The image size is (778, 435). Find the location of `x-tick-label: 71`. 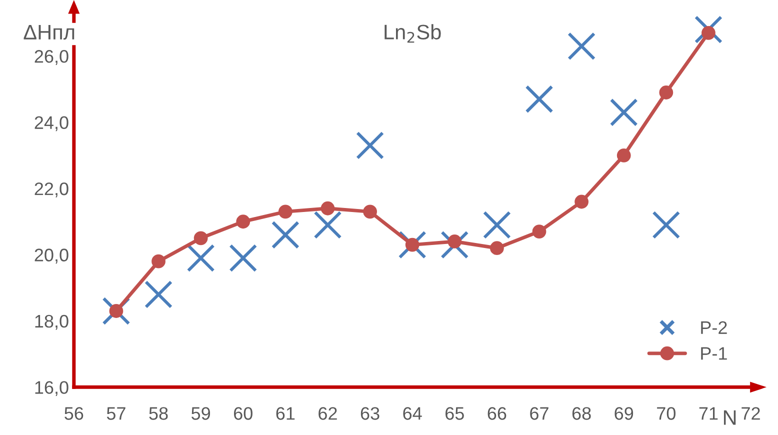

x-tick-label: 71 is located at coordinates (708, 413).